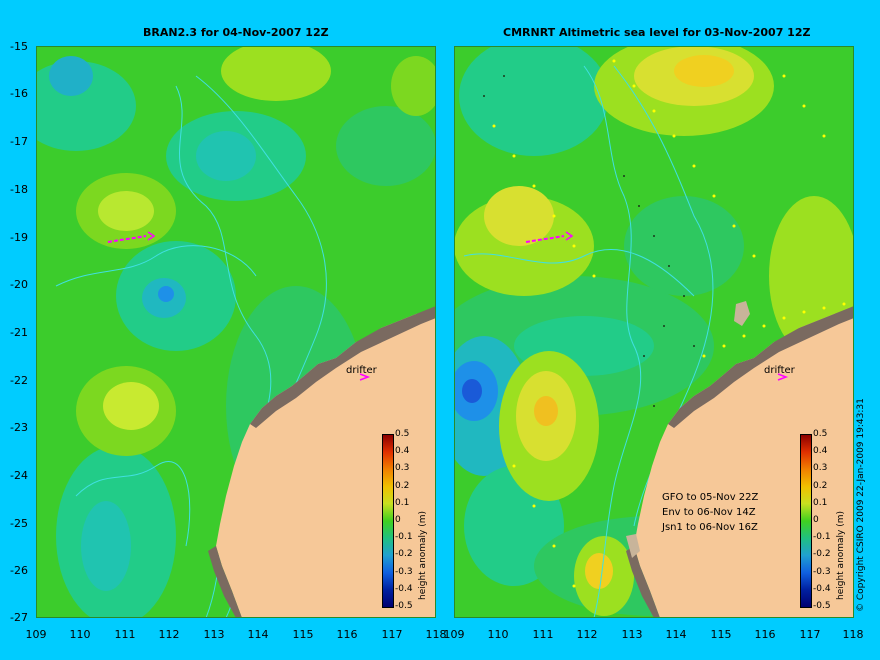 The height and width of the screenshot is (660, 880). What do you see at coordinates (19, 427) in the screenshot?
I see `lat-tick: -23` at bounding box center [19, 427].